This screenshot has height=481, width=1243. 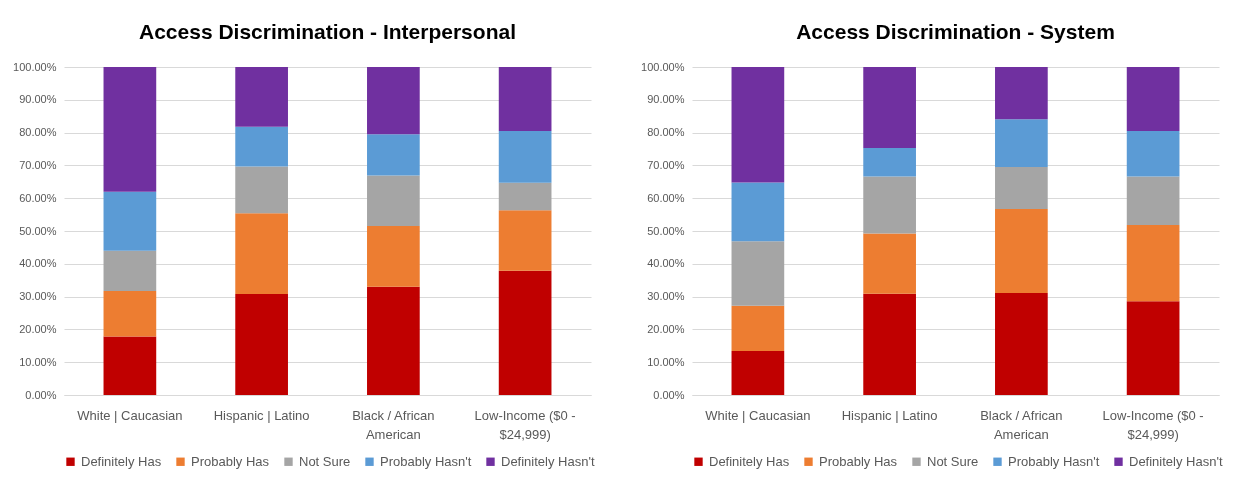 I want to click on chart-title: Access Discrimination - System, so click(x=955, y=31).